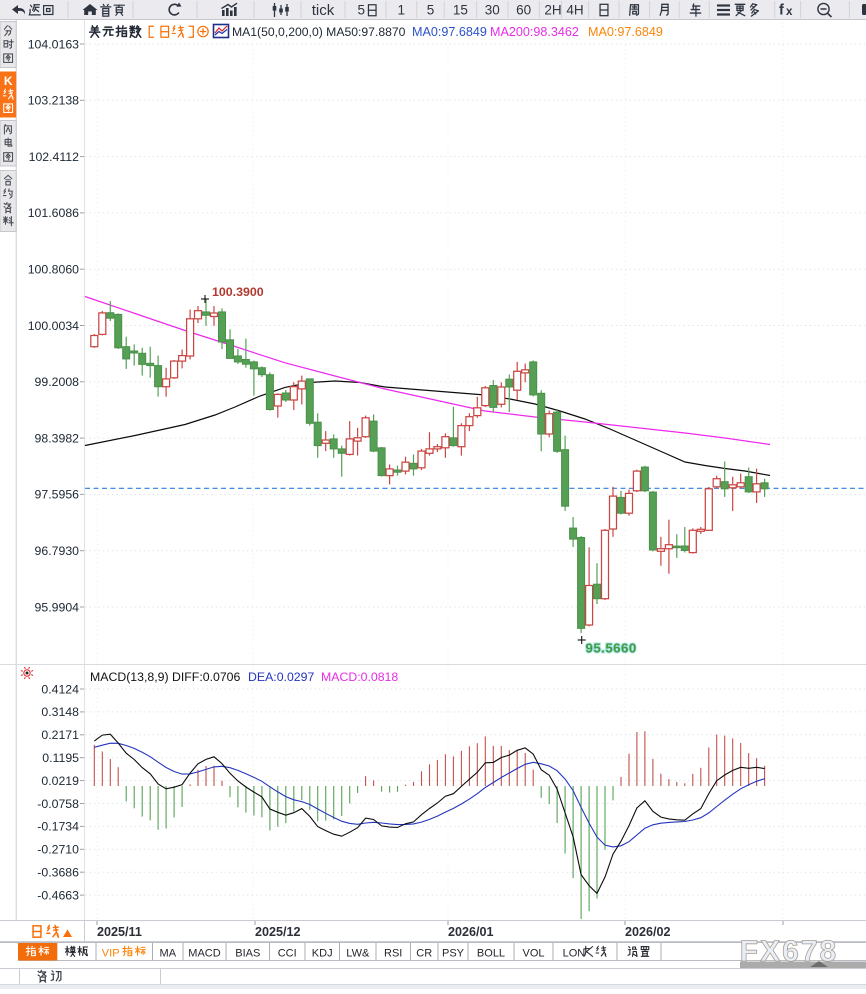 This screenshot has width=866, height=994. Describe the element at coordinates (393, 954) in the screenshot. I see `svg-text: RSI` at that location.